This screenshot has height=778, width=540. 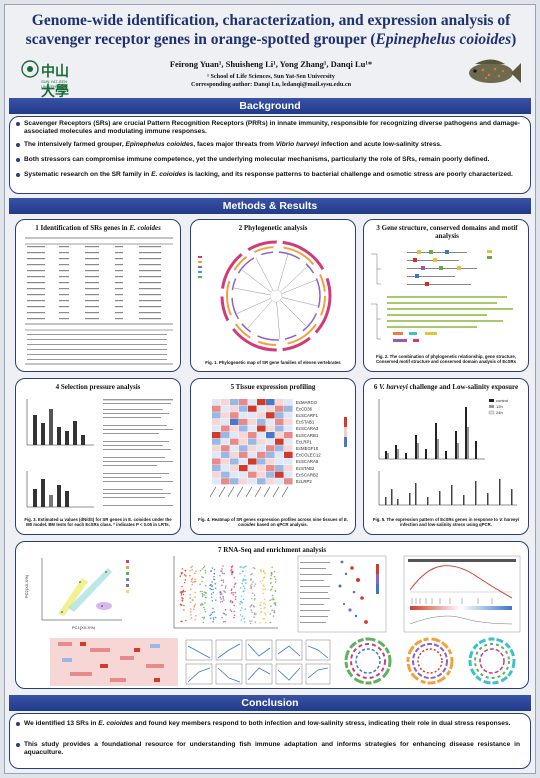 What do you see at coordinates (258, 662) in the screenshot?
I see `expression-trend-plots` at bounding box center [258, 662].